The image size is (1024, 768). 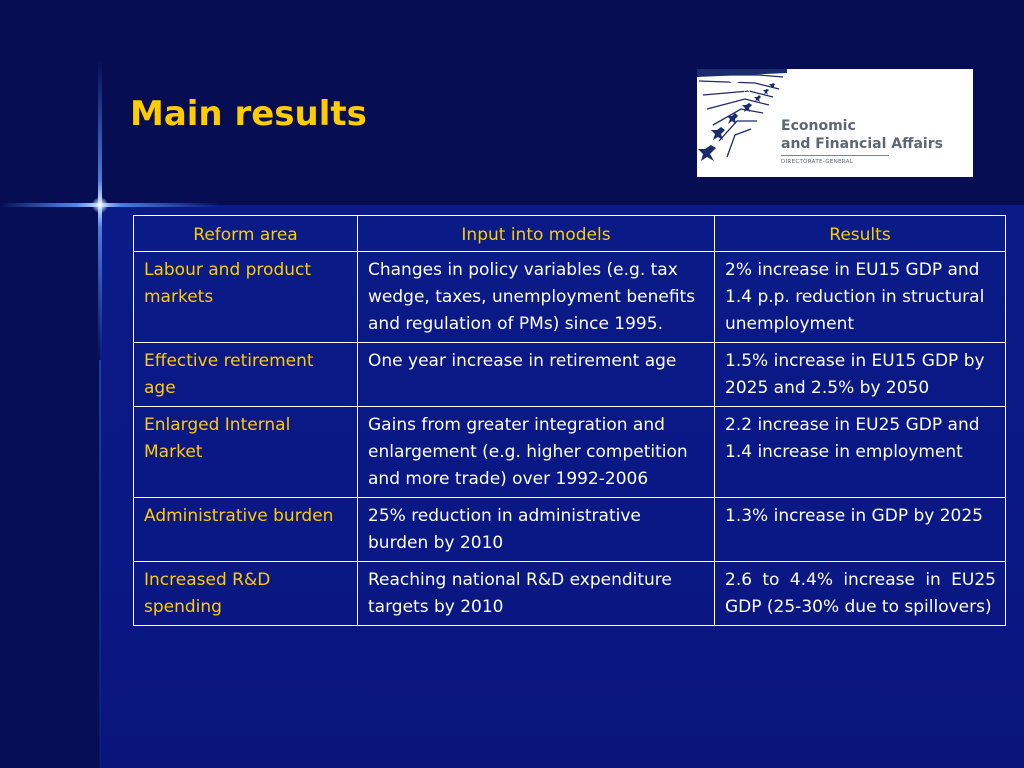 What do you see at coordinates (245, 297) in the screenshot?
I see `reform-area-cell: Labour and product markets` at bounding box center [245, 297].